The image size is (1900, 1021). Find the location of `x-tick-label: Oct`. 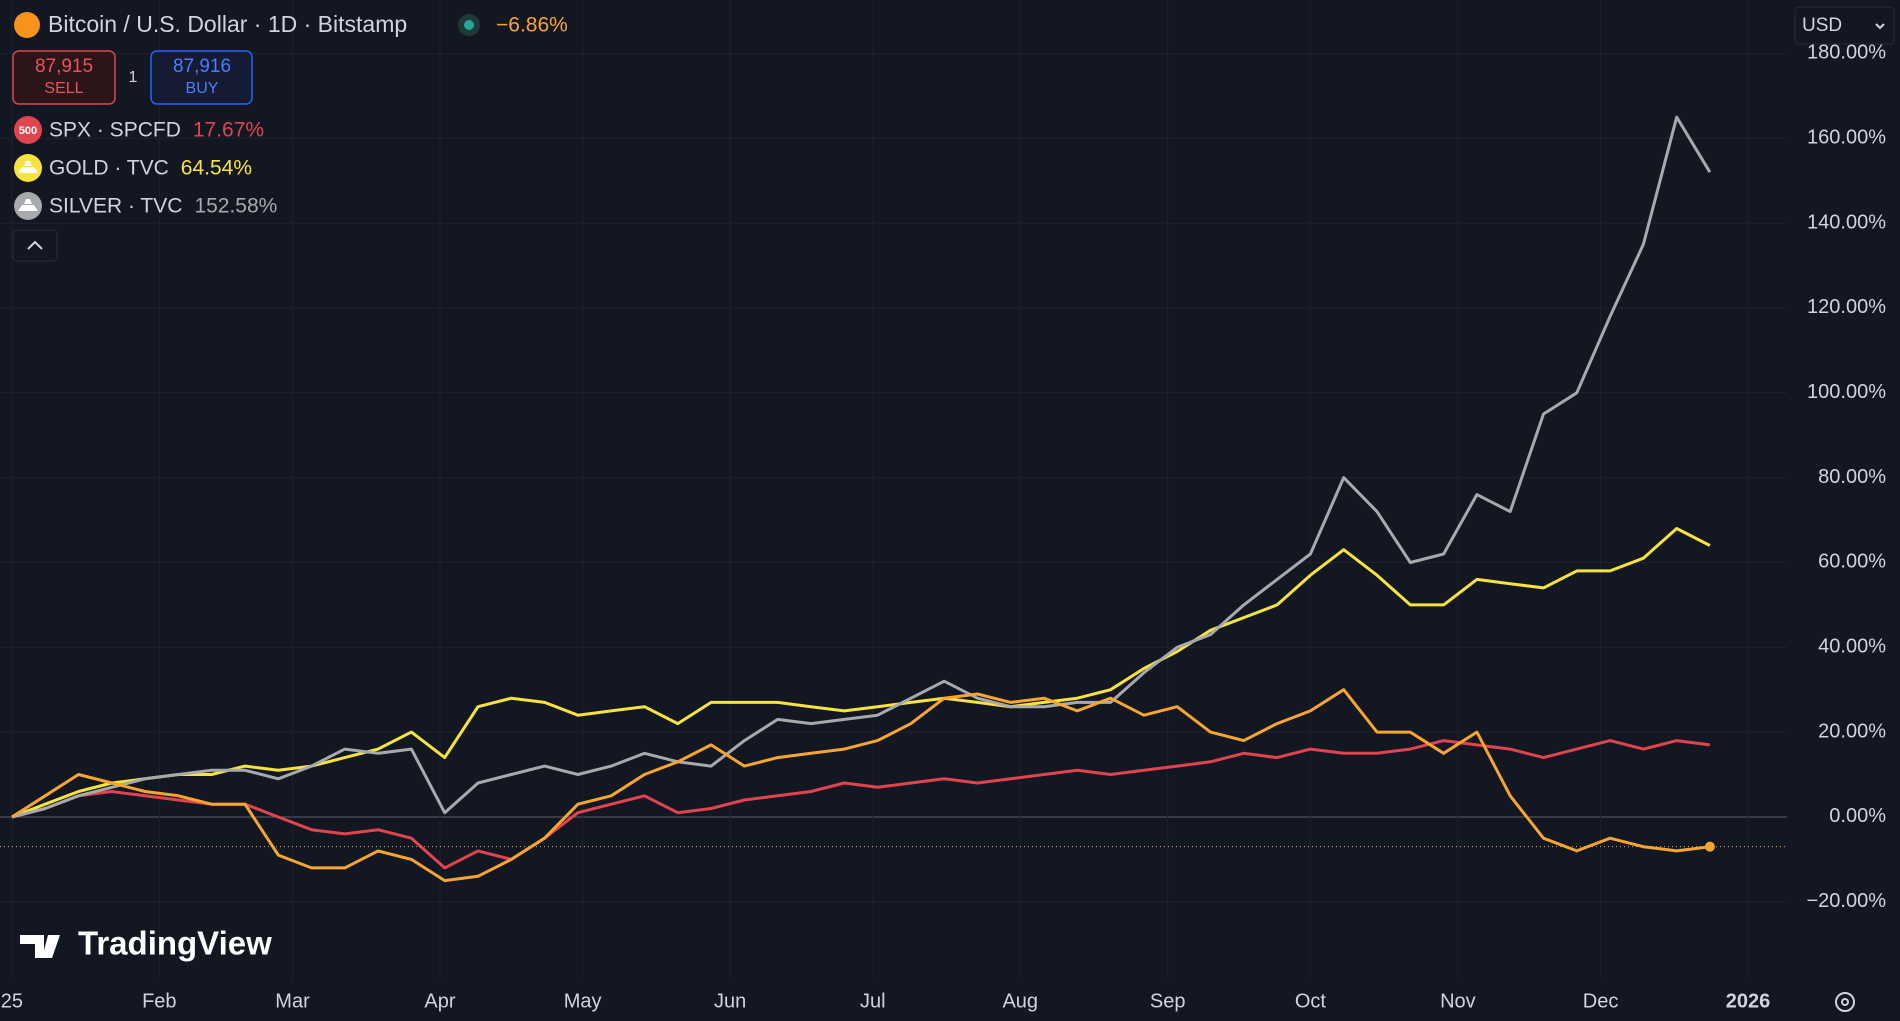

x-tick-label: Oct is located at coordinates (1311, 1001).